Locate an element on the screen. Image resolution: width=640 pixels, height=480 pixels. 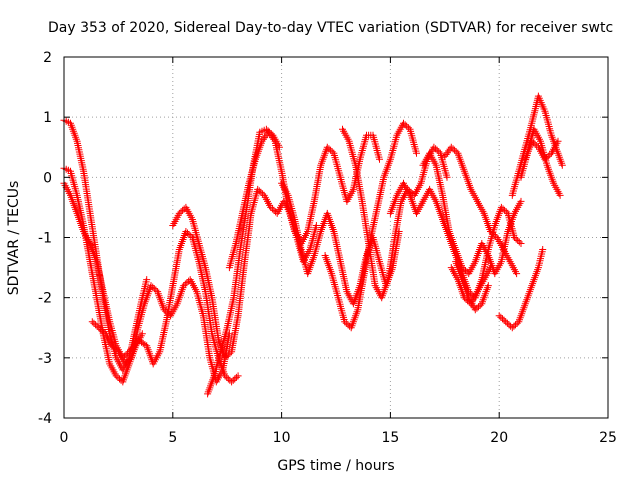
x-tick-label: 5 is located at coordinates (172, 438).